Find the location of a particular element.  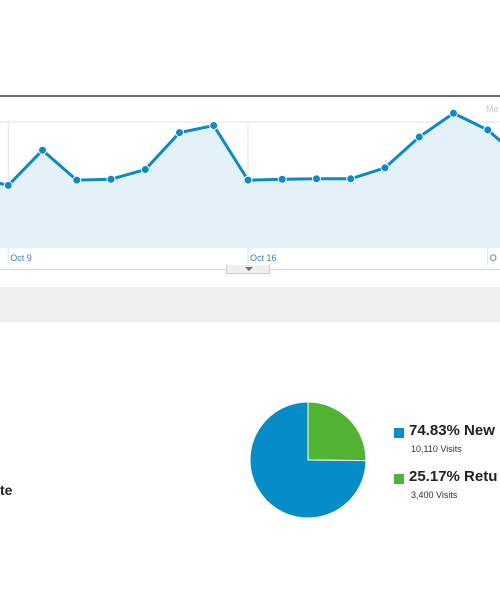

collapse-chart-handle is located at coordinates (248, 269).